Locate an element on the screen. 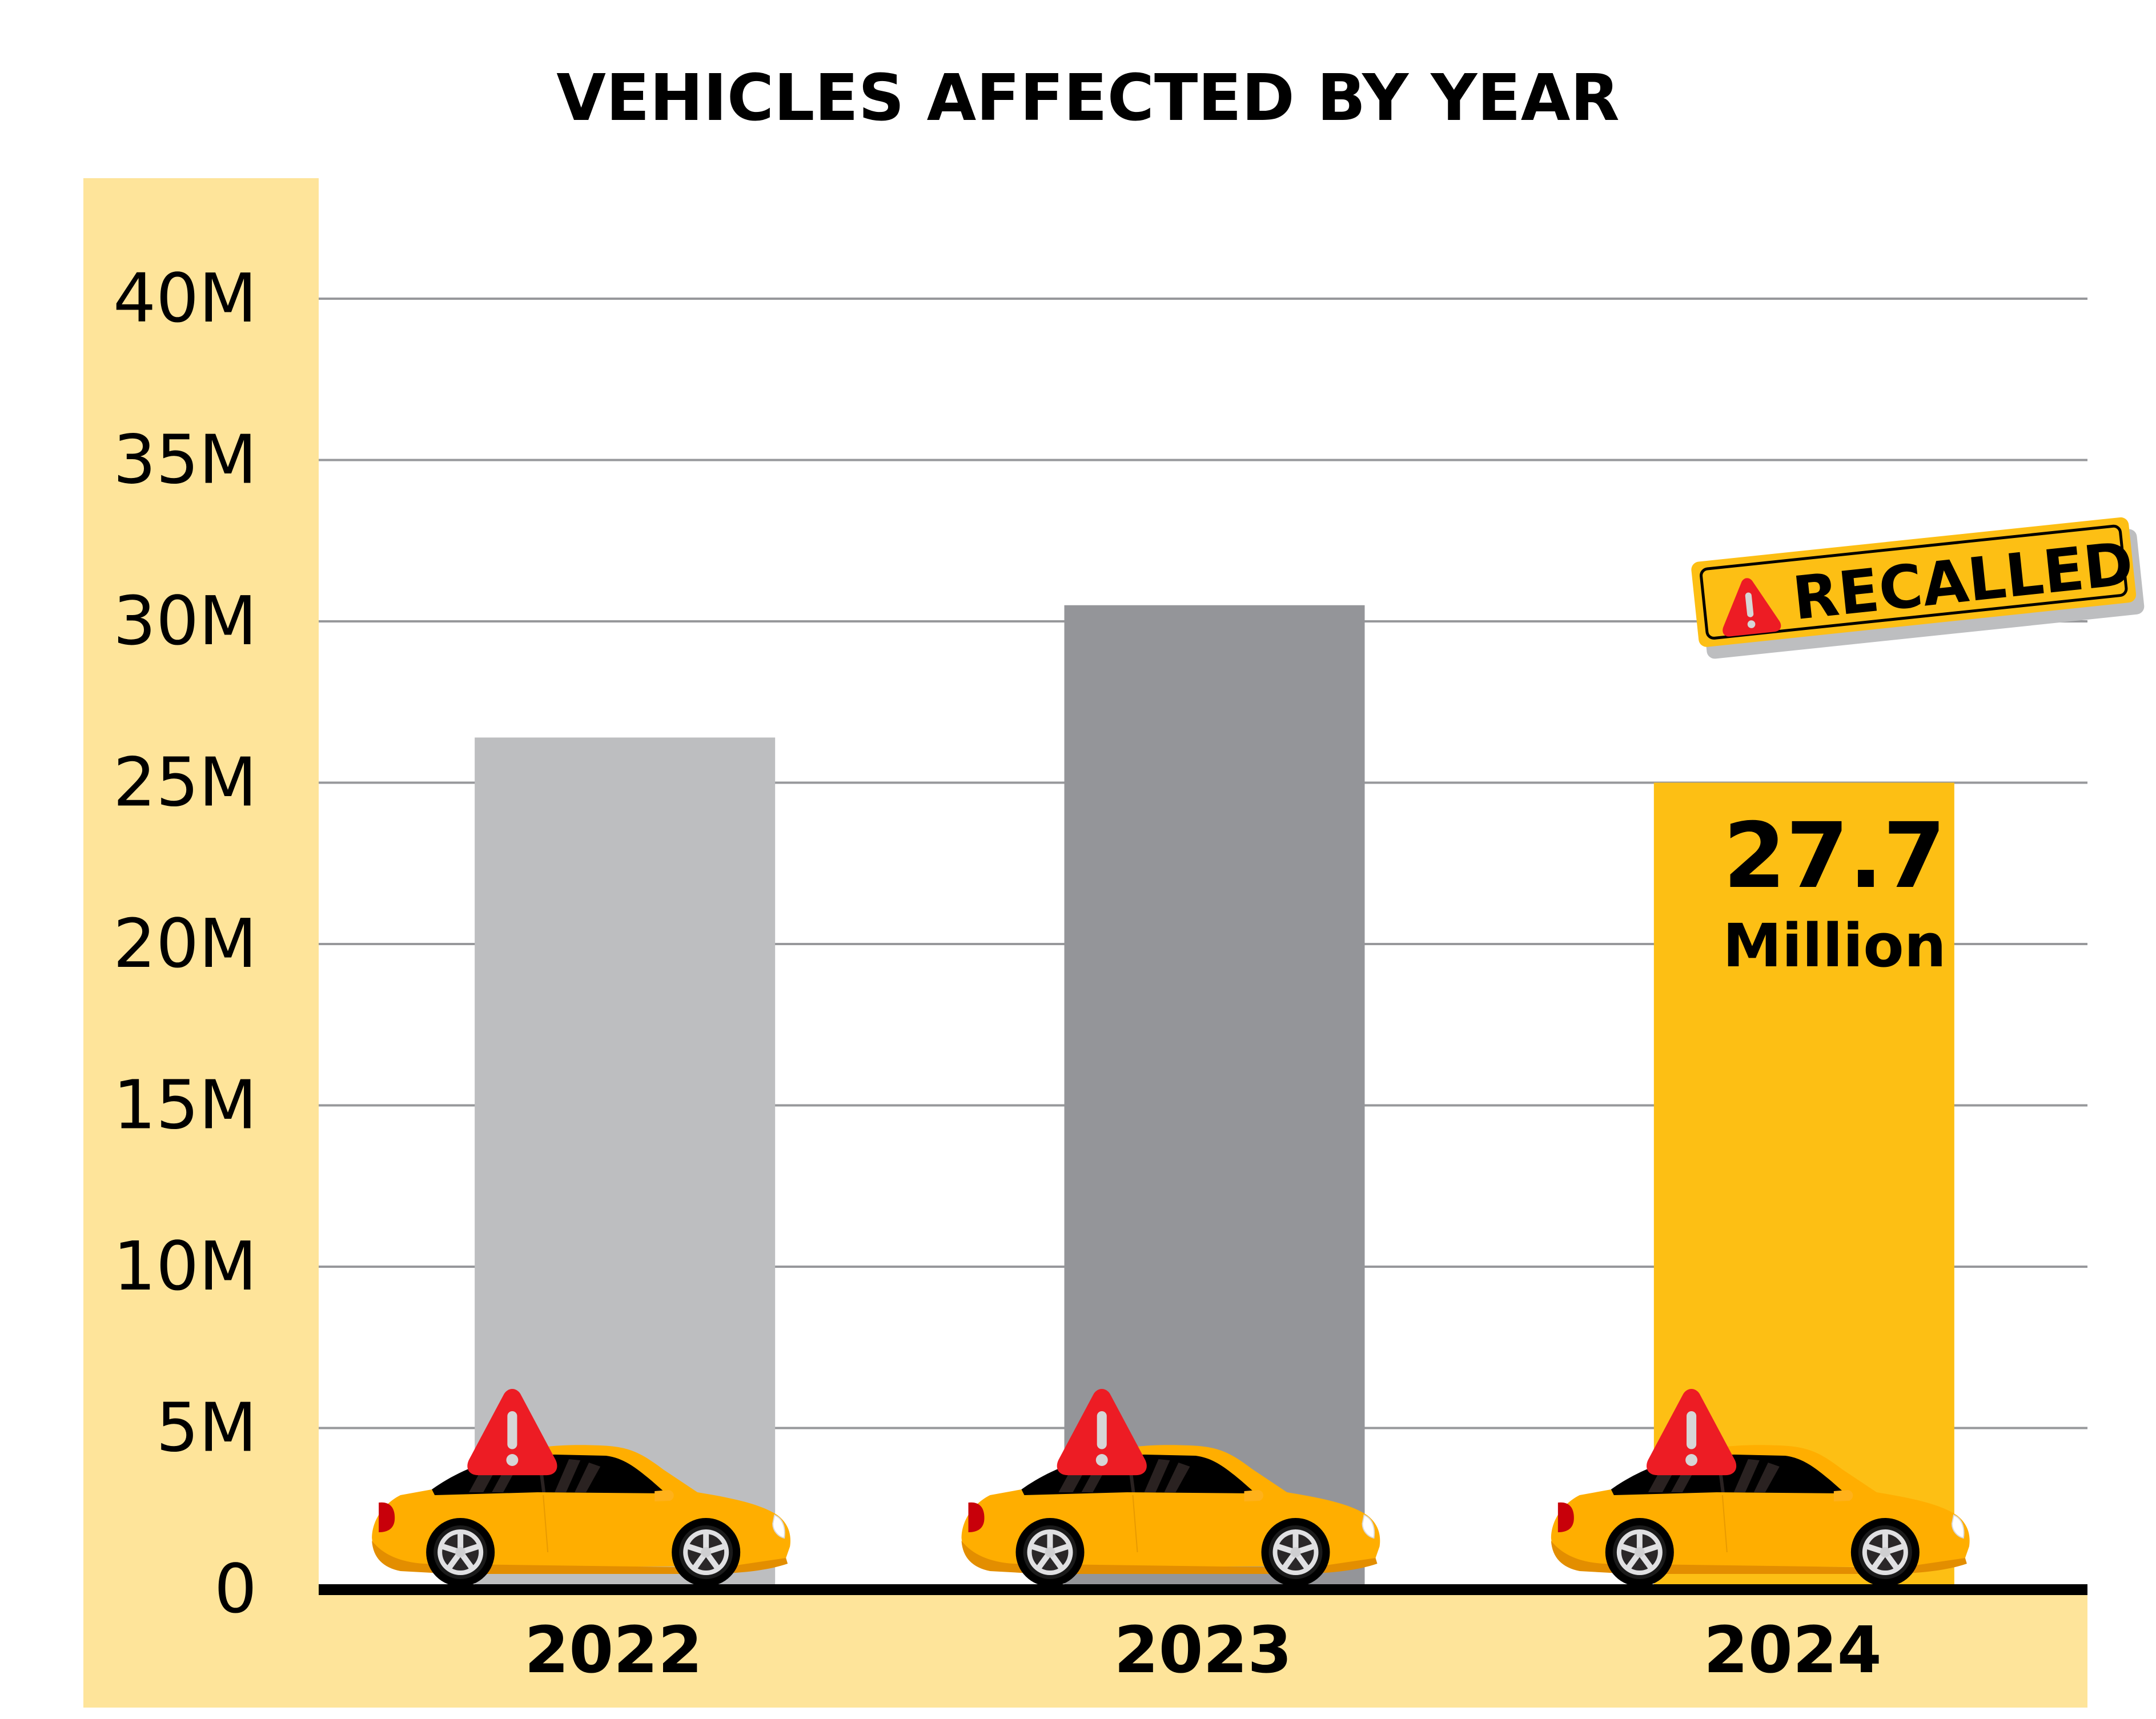 This screenshot has height=1719, width=2156. y-tick-label: 0 is located at coordinates (235, 1588).